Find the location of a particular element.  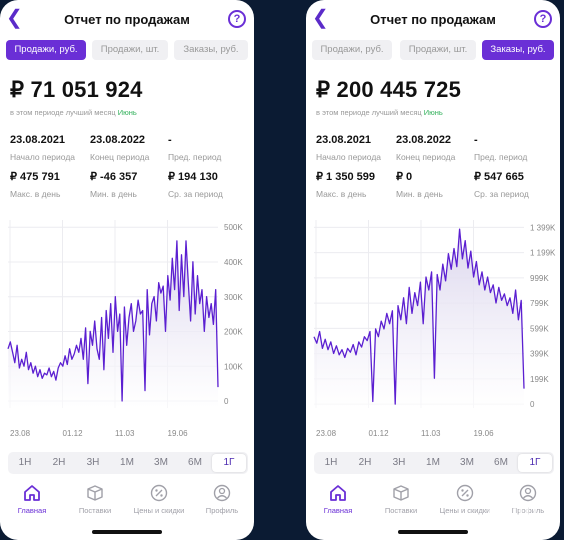

x-tick-label: 19.06 is located at coordinates (484, 433).